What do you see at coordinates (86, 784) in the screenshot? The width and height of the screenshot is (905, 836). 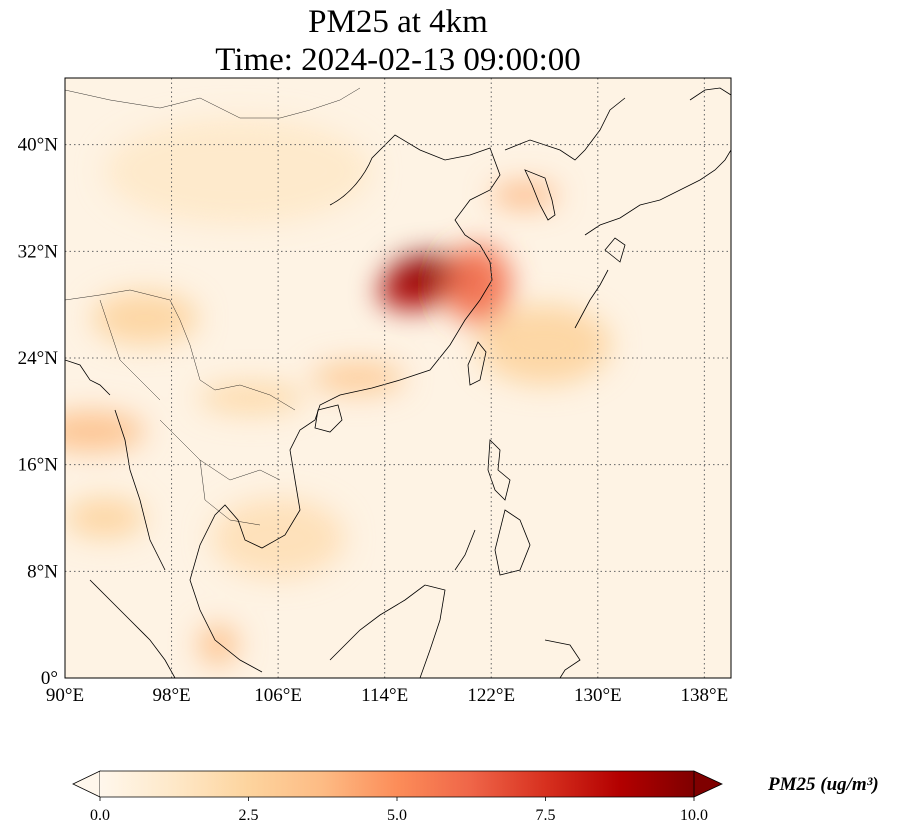 I see `colorbar-low-extend` at bounding box center [86, 784].